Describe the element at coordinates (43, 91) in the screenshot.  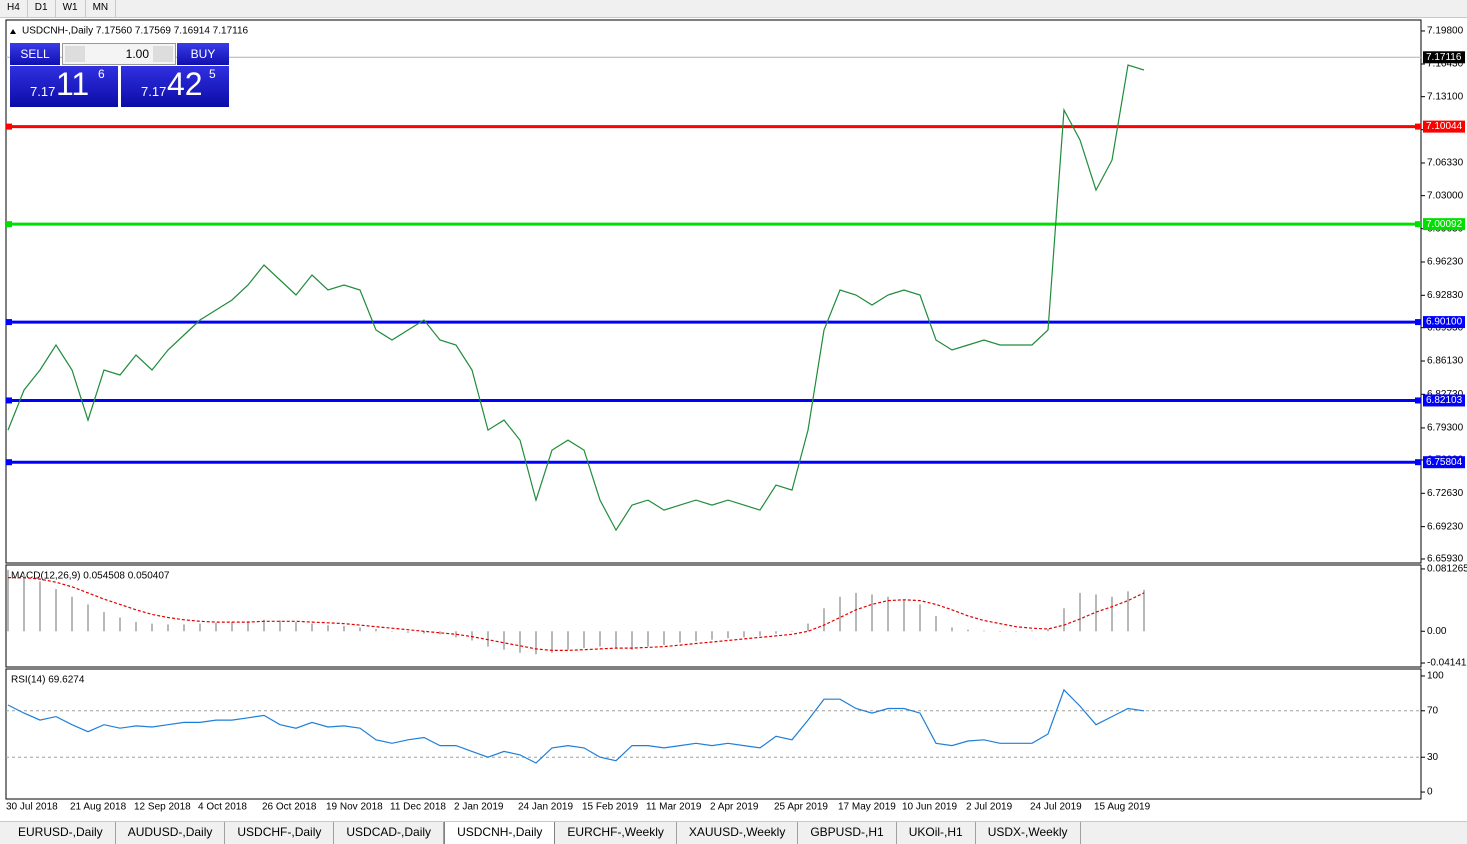
I see `price-prefix: 7.17` at that location.